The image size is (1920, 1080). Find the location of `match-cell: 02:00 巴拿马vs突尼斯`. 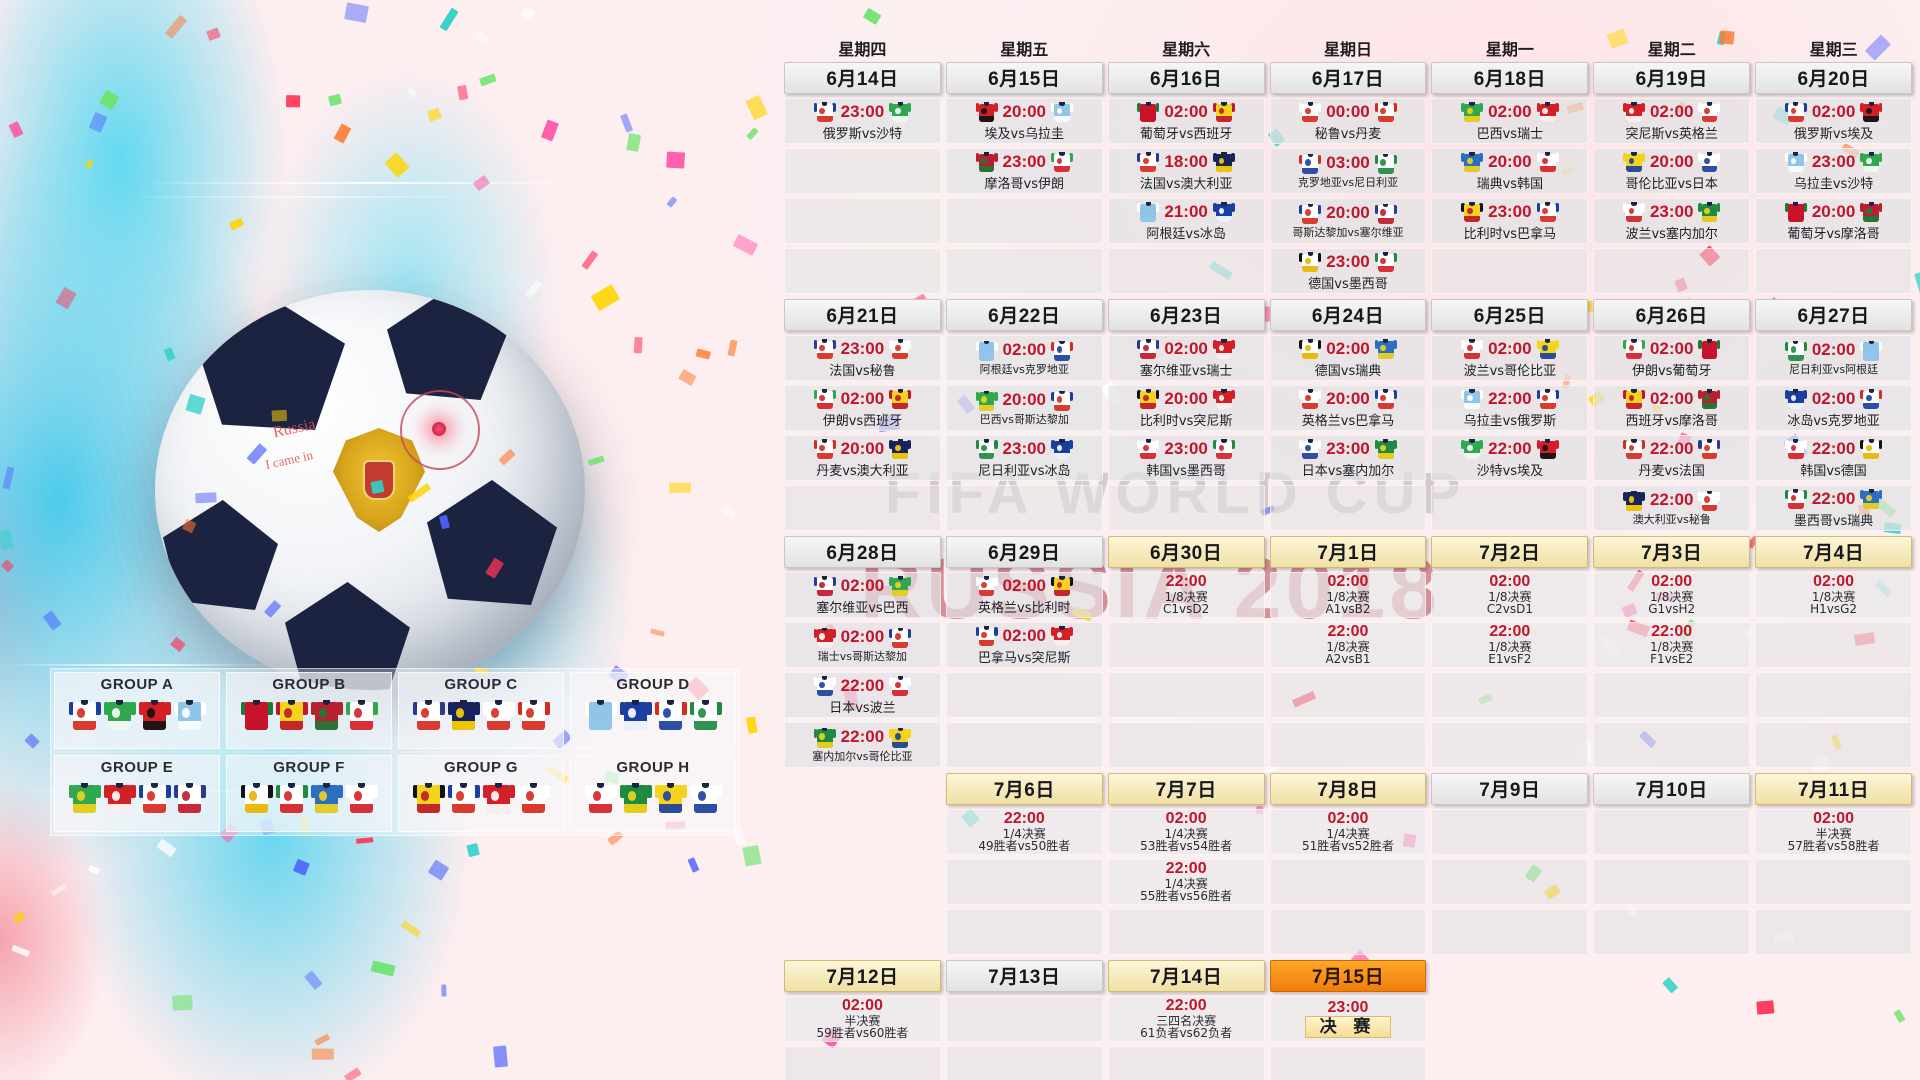

match-cell: 02:00 巴拿马vs突尼斯 is located at coordinates (1024, 645).